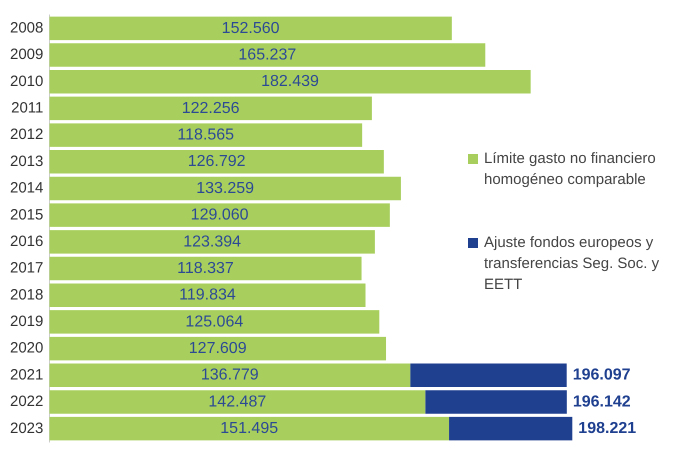  Describe the element at coordinates (27, 188) in the screenshot. I see `y-tick-label: 2014` at that location.